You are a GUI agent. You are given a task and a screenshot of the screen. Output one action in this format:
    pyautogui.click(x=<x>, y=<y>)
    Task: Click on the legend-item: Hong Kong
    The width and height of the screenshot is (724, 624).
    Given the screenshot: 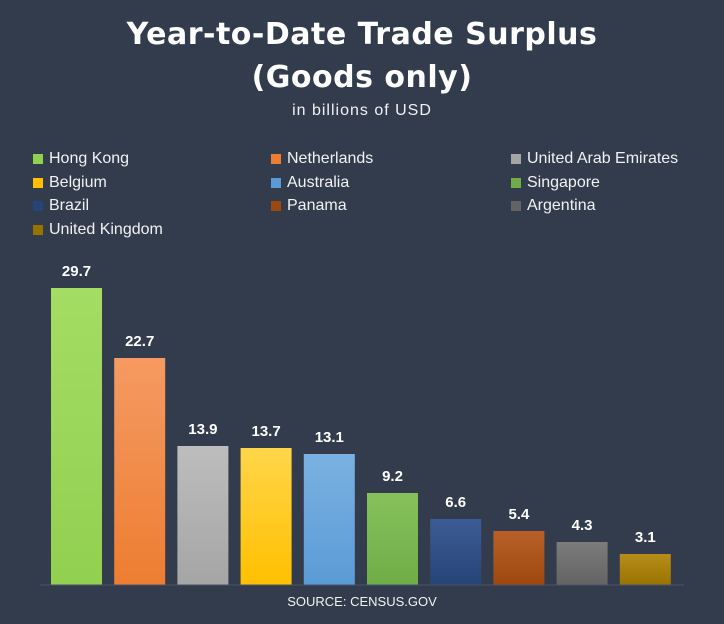 What is the action you would take?
    pyautogui.click(x=81, y=159)
    